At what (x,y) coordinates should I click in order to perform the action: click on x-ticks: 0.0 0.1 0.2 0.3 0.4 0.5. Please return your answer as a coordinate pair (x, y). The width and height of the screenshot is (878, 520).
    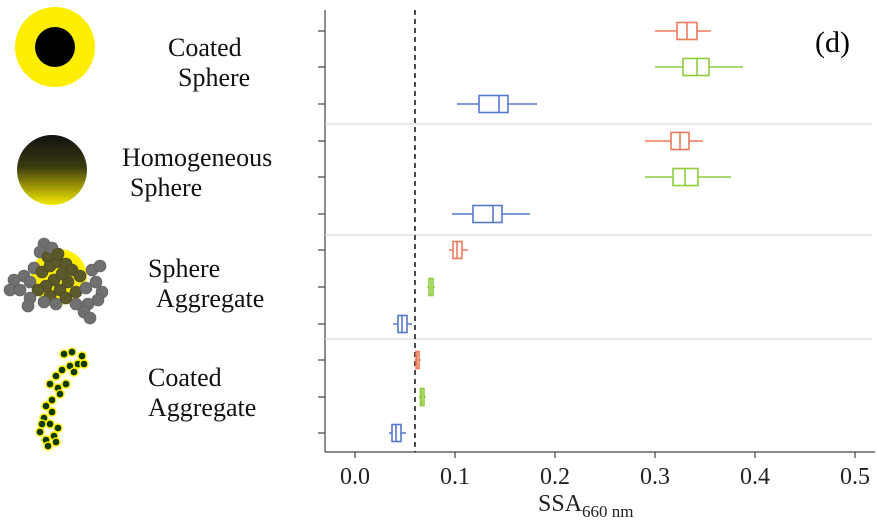
    Looking at the image, I should click on (605, 471).